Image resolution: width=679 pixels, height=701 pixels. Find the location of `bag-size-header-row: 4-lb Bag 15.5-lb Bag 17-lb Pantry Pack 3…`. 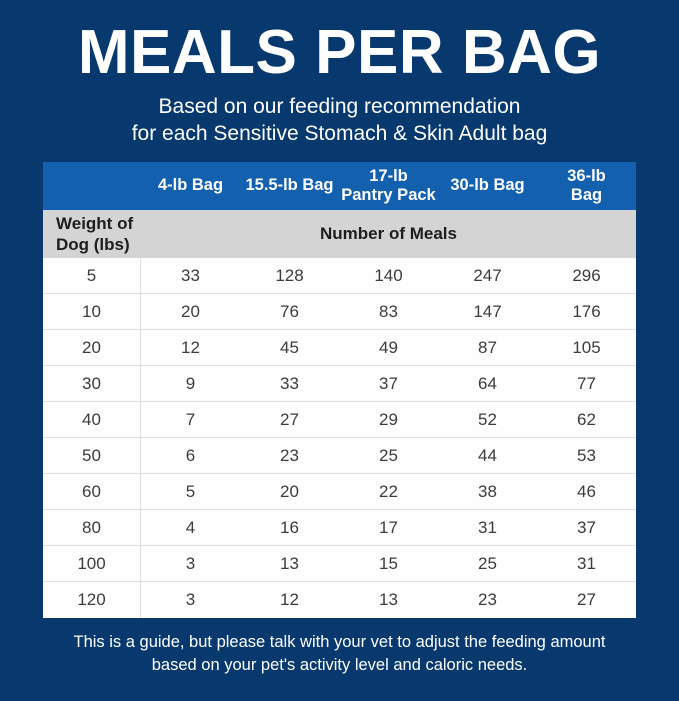

bag-size-header-row: 4-lb Bag 15.5-lb Bag 17-lb Pantry Pack 3… is located at coordinates (339, 186).